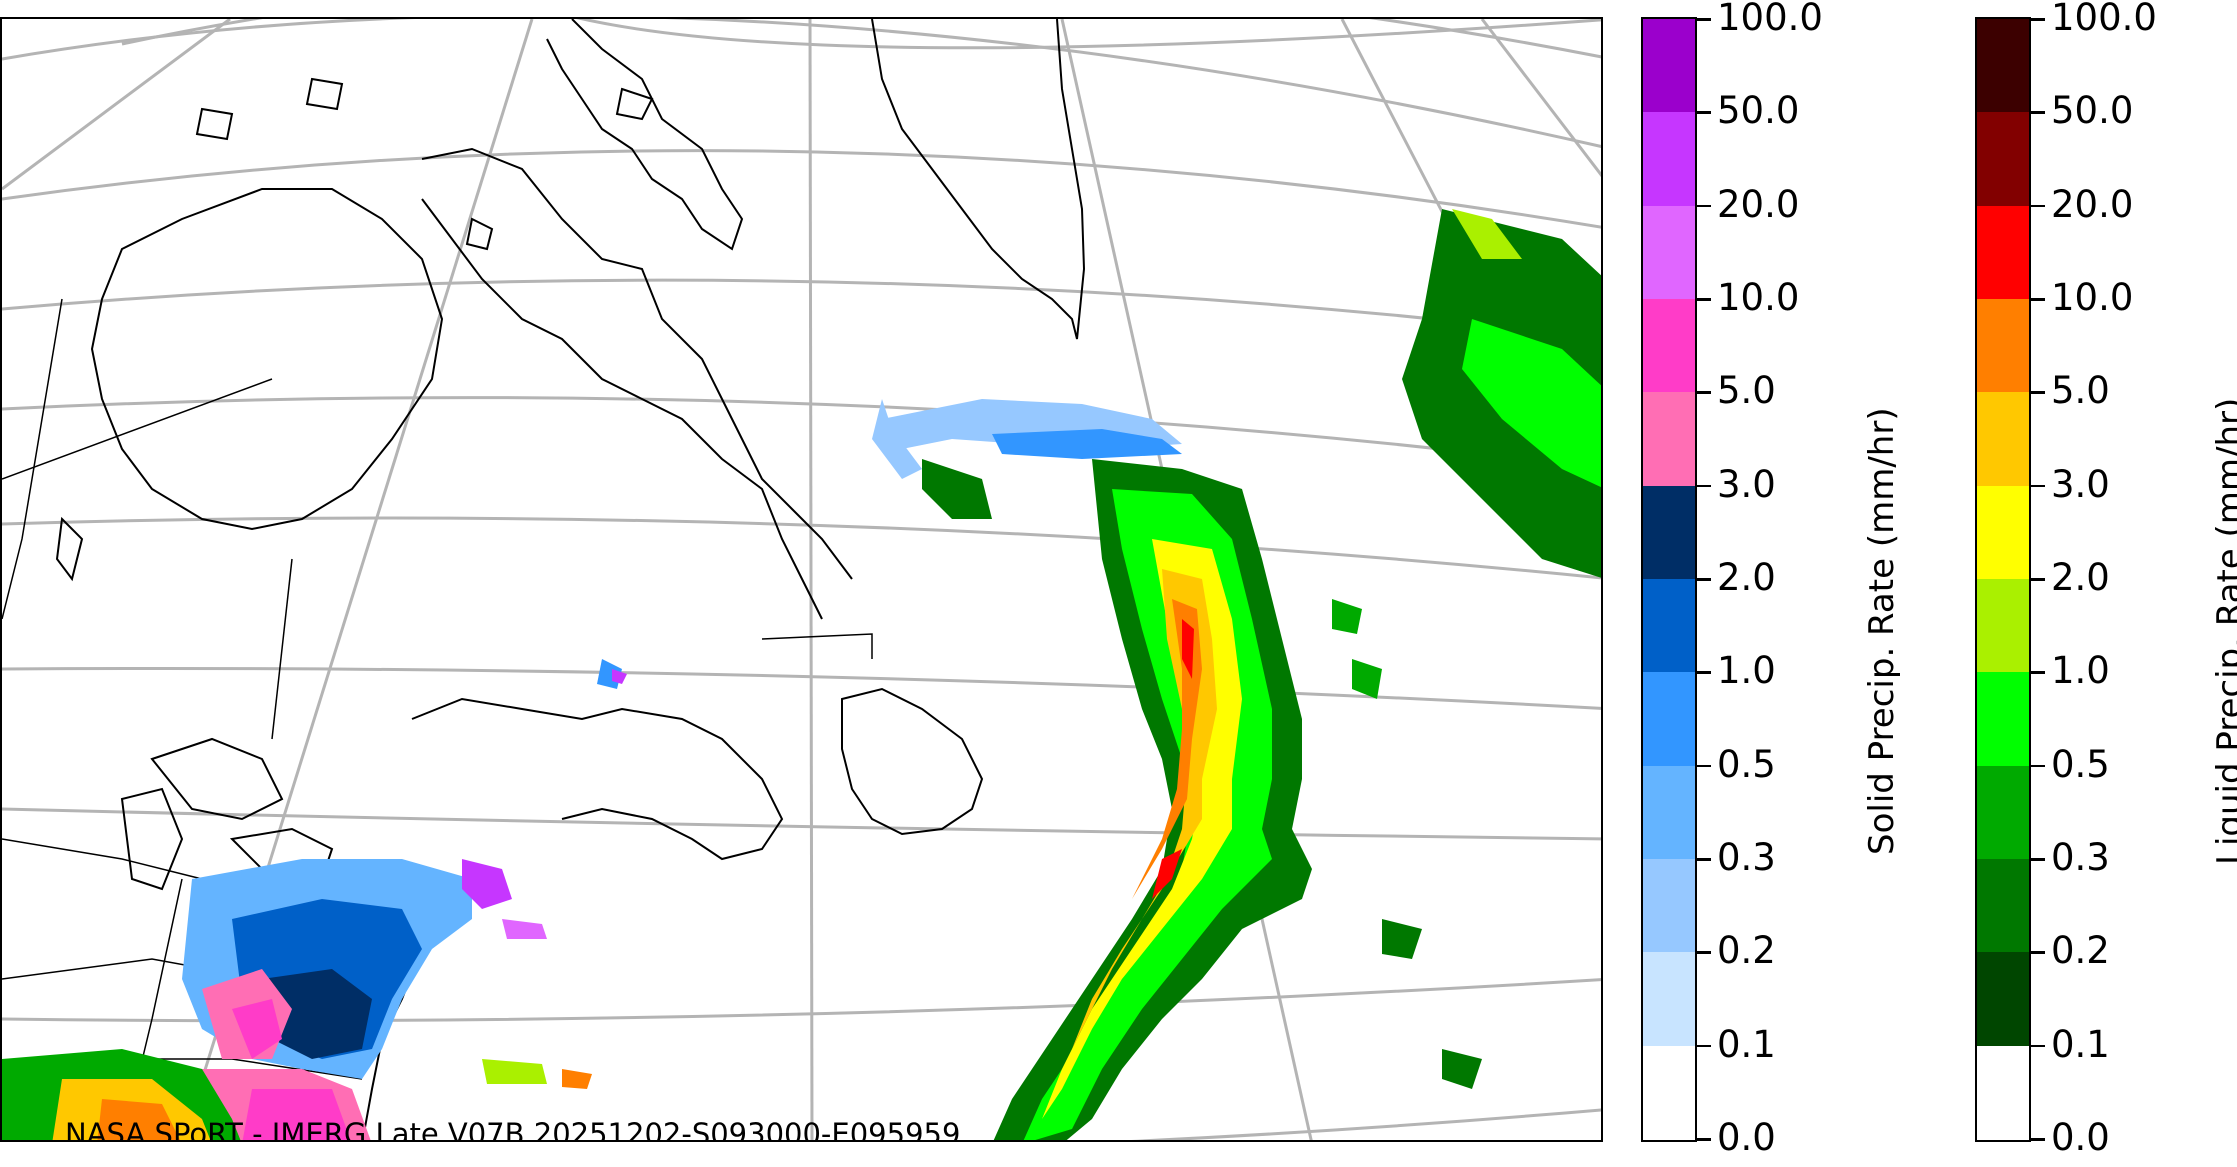 Image resolution: width=2237 pixels, height=1167 pixels. Describe the element at coordinates (1746, 577) in the screenshot. I see `solid-precip-tick-label: 2.0` at that location.